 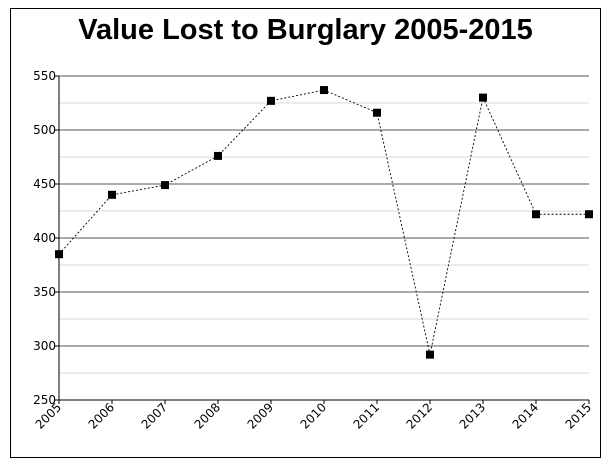 I want to click on y-tick-label: 400, so click(x=44, y=238).